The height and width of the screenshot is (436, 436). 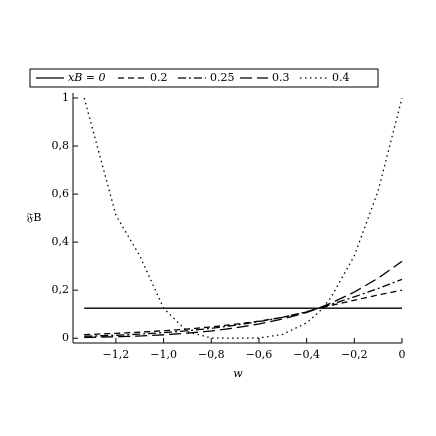 What do you see at coordinates (61, 193) in the screenshot?
I see `y-tick-label: 0,6` at bounding box center [61, 193].